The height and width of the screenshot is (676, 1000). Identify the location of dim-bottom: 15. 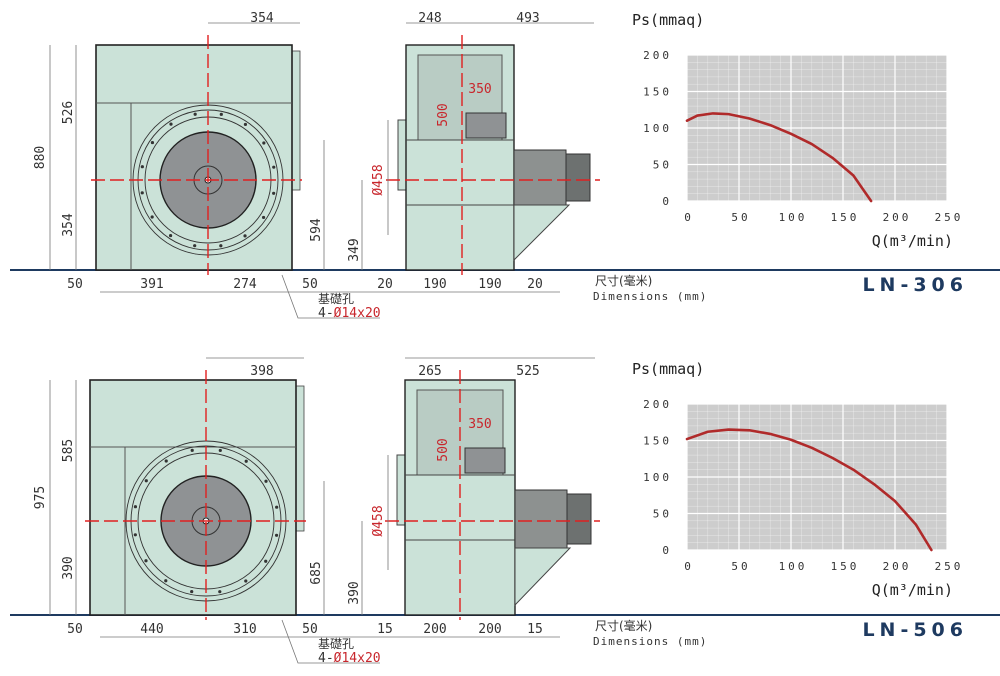
(385, 629).